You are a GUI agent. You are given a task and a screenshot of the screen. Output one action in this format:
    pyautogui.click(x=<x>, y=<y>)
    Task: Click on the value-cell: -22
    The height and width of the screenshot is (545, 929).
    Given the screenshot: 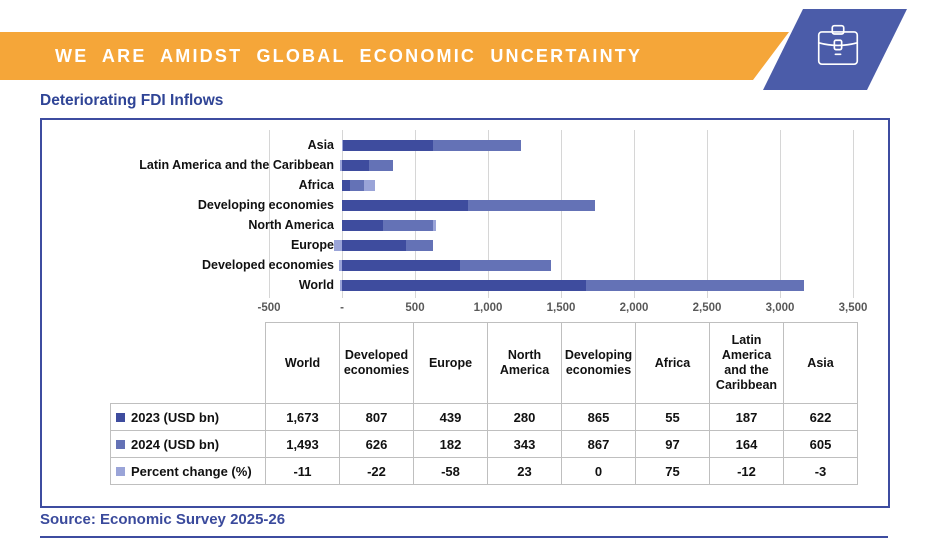 What is the action you would take?
    pyautogui.click(x=376, y=471)
    